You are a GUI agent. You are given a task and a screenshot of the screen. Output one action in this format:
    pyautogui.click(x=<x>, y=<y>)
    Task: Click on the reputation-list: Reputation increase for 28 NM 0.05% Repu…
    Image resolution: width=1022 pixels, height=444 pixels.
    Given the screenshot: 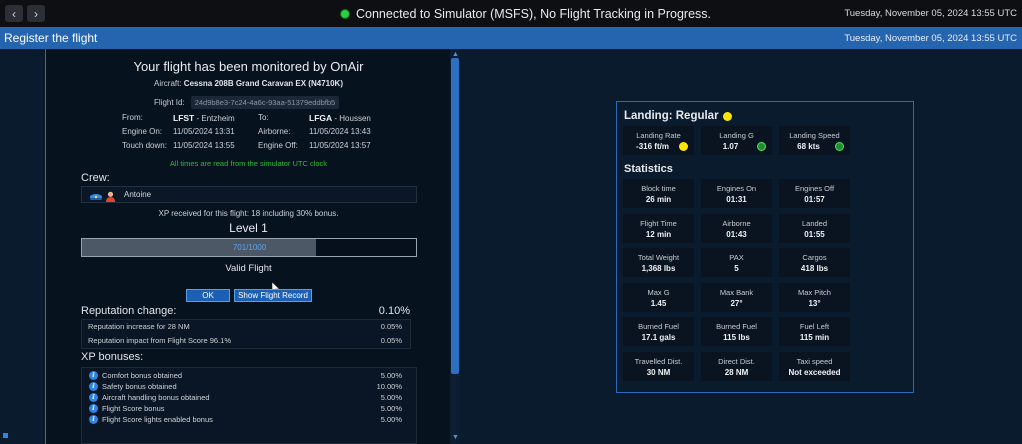 What is the action you would take?
    pyautogui.click(x=246, y=334)
    